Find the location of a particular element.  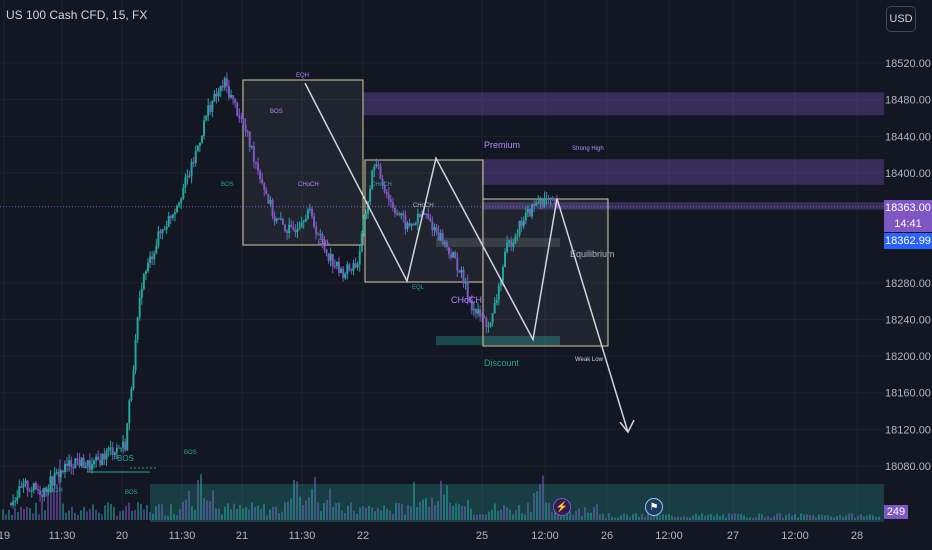

currency-button: USD is located at coordinates (901, 19).